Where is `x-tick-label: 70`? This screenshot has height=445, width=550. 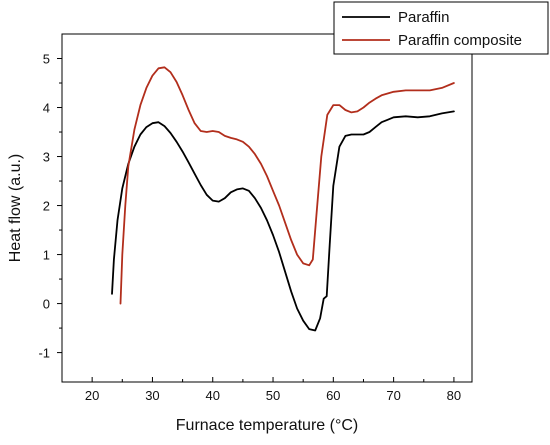 x-tick-label: 70 is located at coordinates (393, 395).